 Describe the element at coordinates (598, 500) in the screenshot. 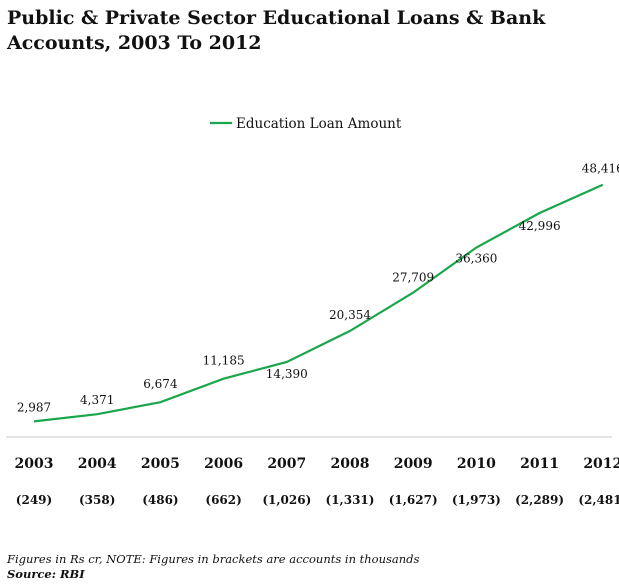

I see `account-count-label: (2,481)` at that location.